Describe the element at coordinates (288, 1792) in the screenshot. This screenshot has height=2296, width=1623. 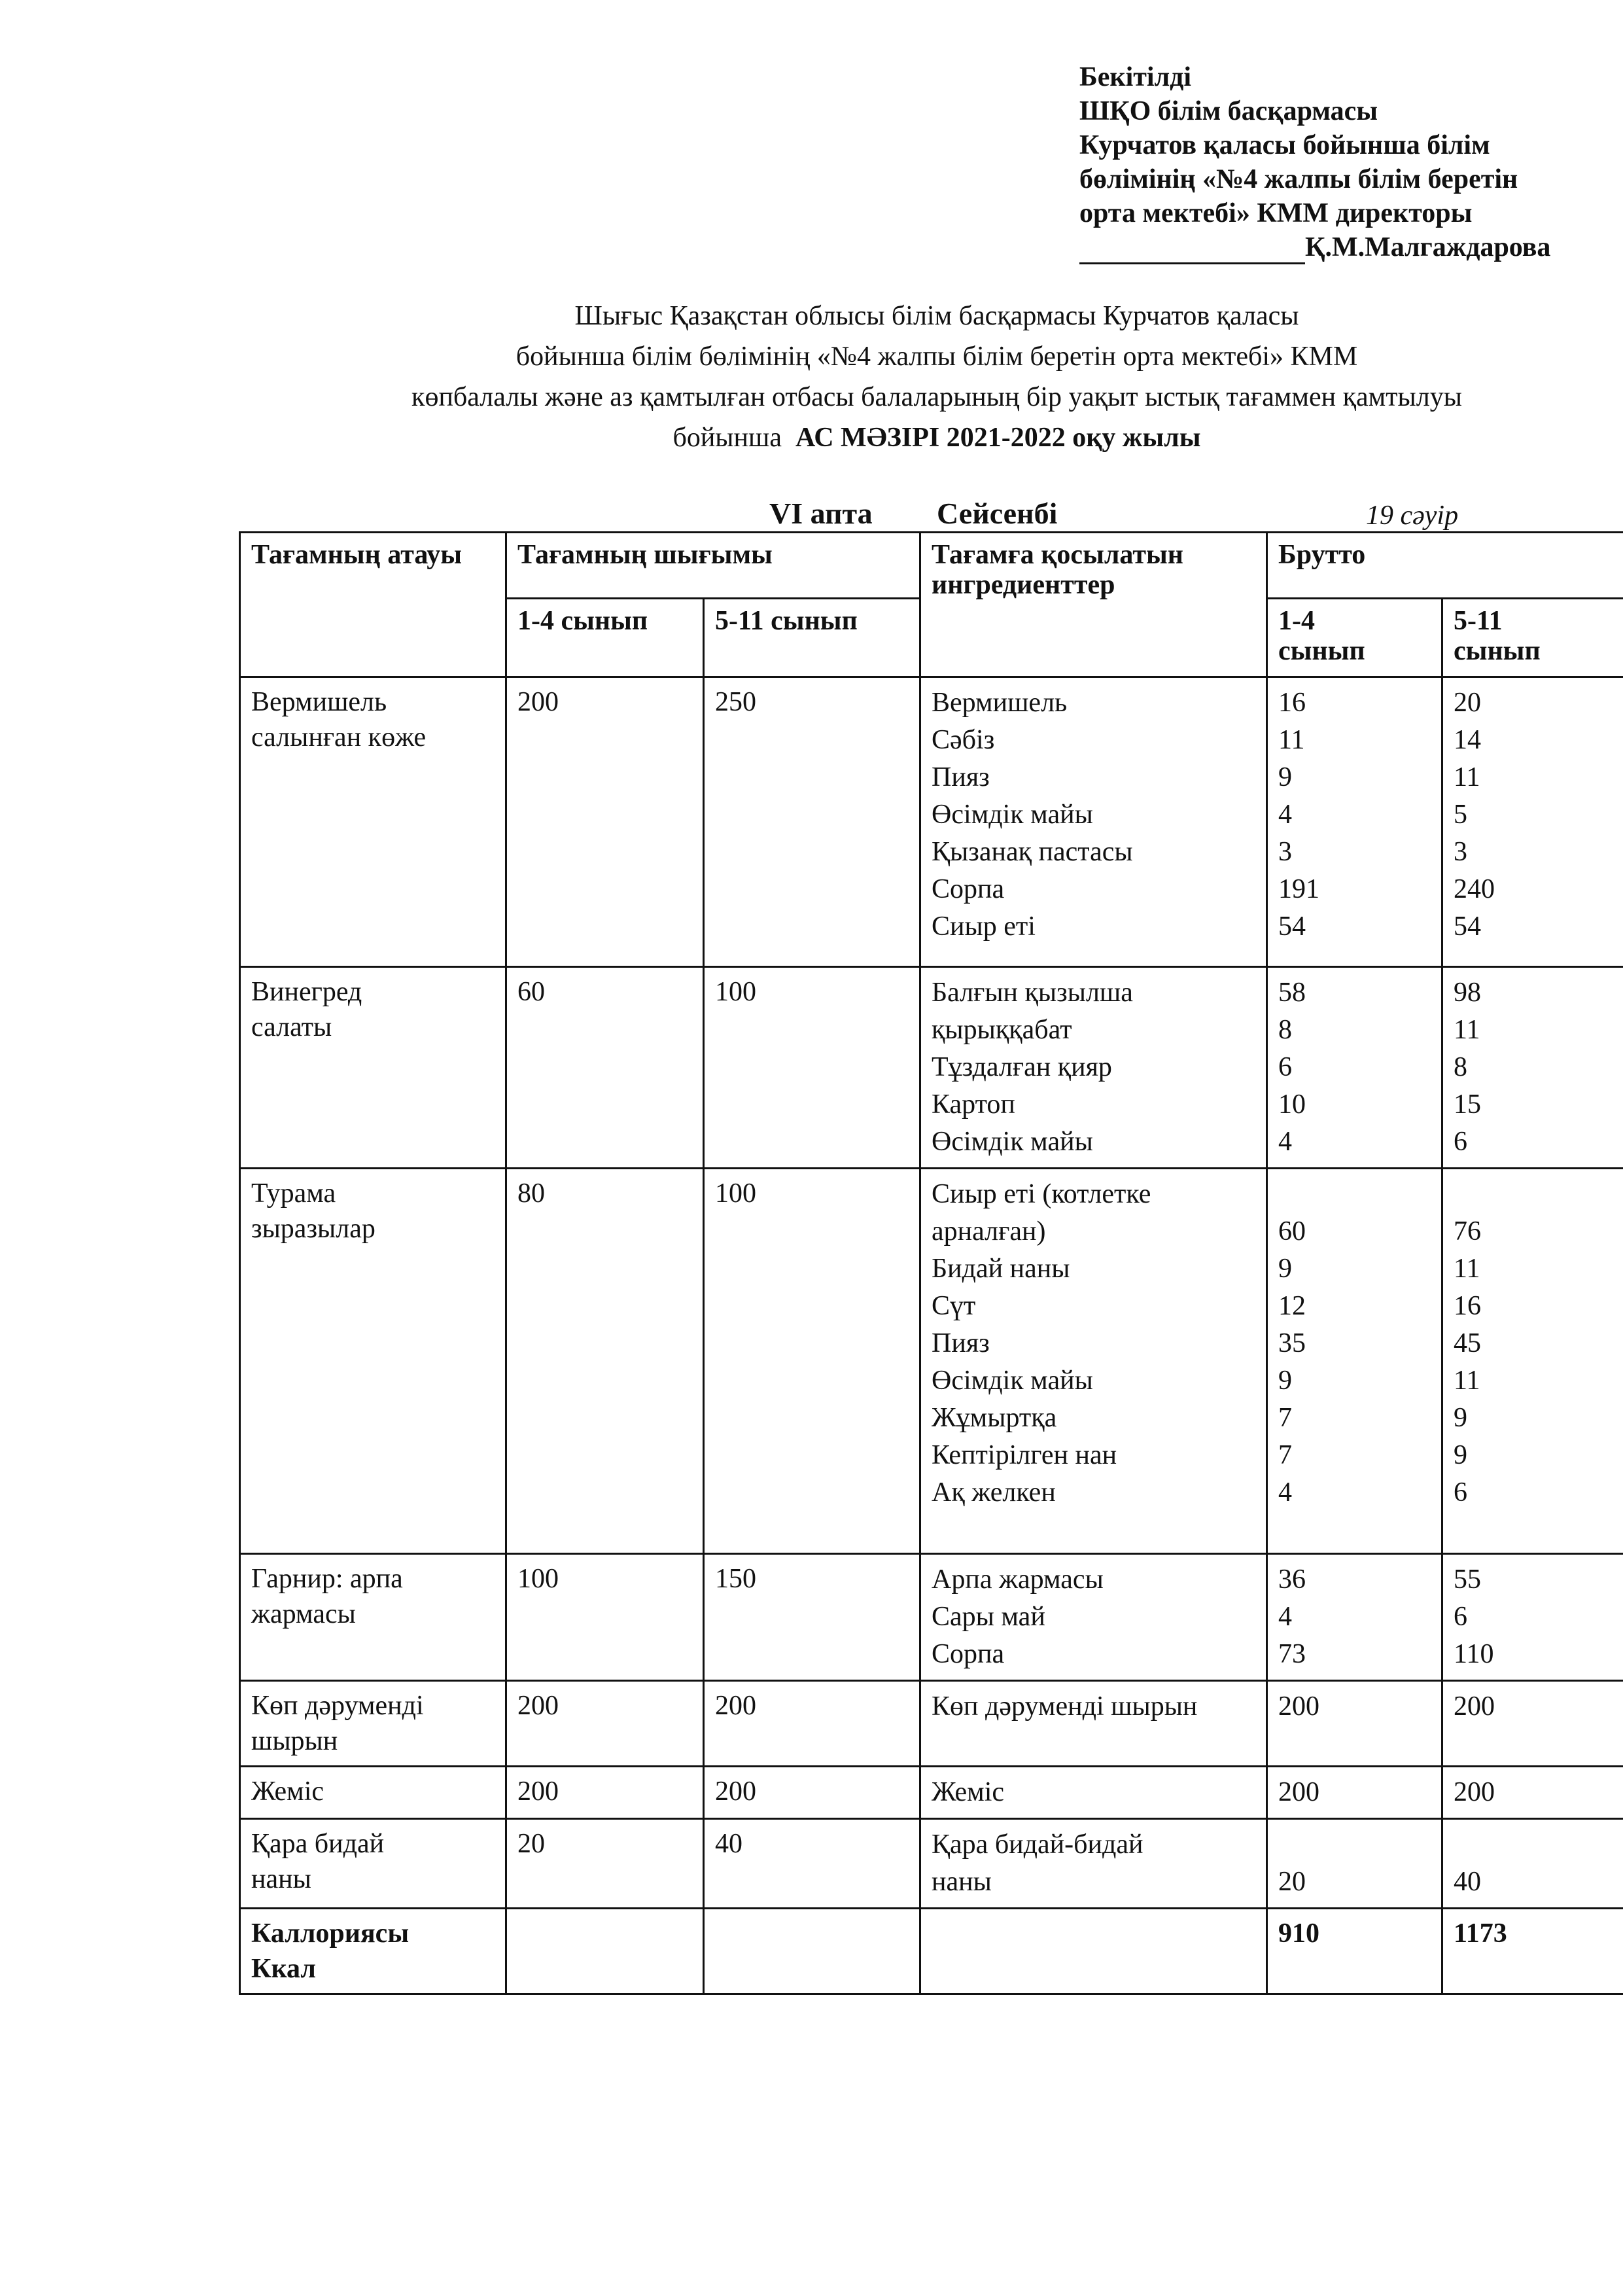
I see `dish-name: Жеміс` at that location.